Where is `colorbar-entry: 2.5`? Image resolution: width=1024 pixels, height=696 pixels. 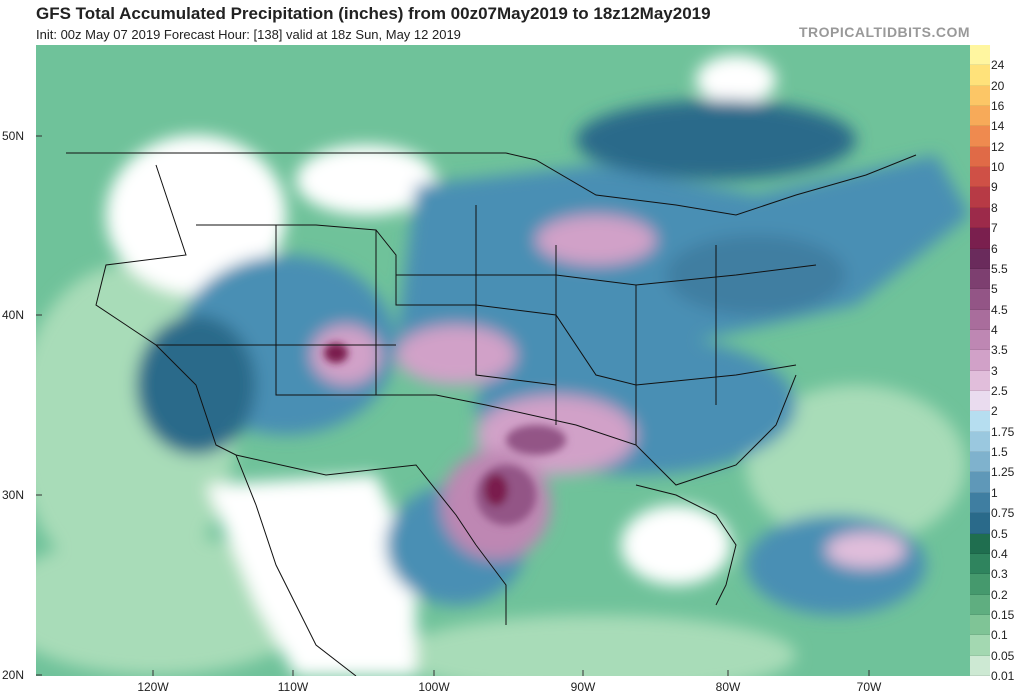
colorbar-entry: 2.5 is located at coordinates (997, 384).